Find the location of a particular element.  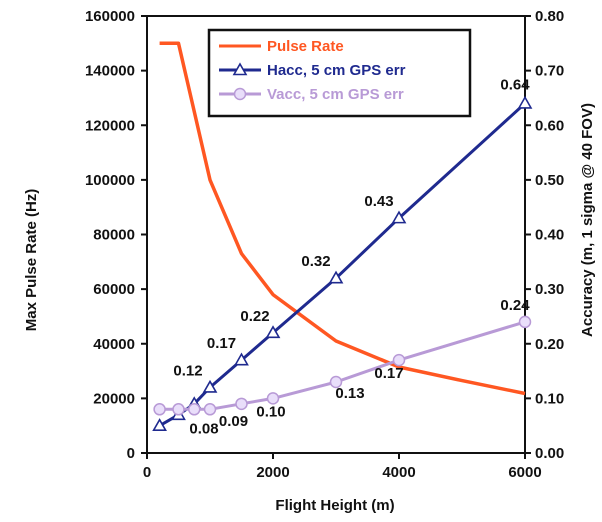

y-axis-right-title: Accuracy (m, 1 sigma @ 40 FOV) is located at coordinates (587, 220).